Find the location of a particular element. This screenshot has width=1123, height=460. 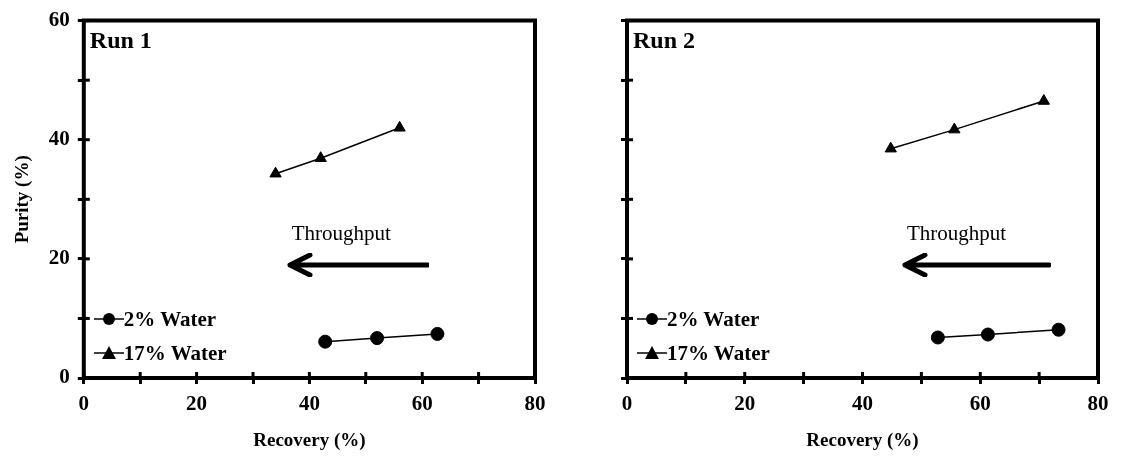

y-axis-title: Purity (%) is located at coordinates (22, 199).